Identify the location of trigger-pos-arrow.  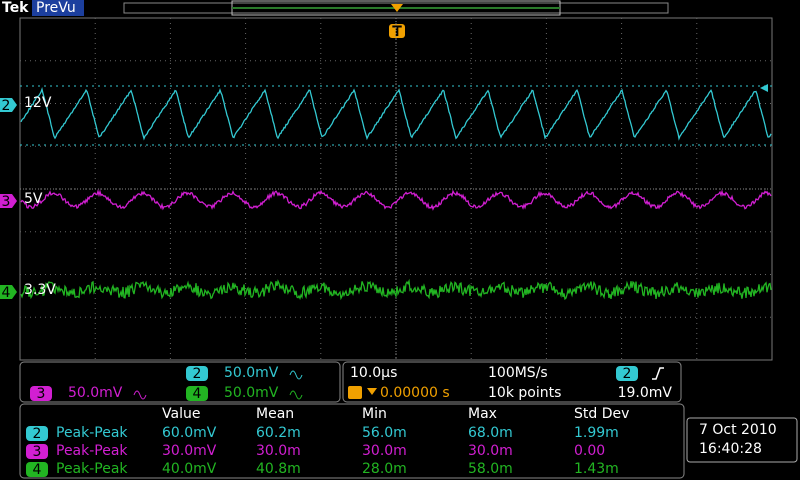
(372, 391).